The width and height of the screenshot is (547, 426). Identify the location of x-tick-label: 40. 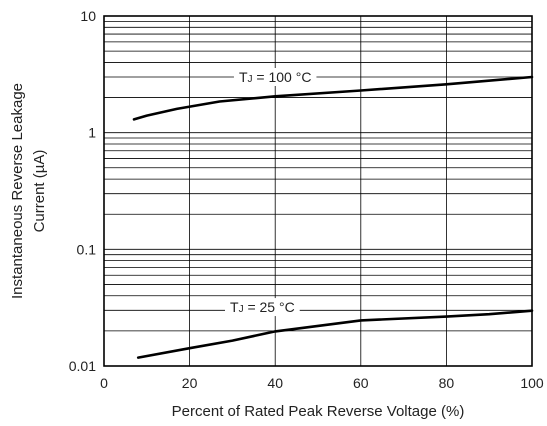
(275, 383).